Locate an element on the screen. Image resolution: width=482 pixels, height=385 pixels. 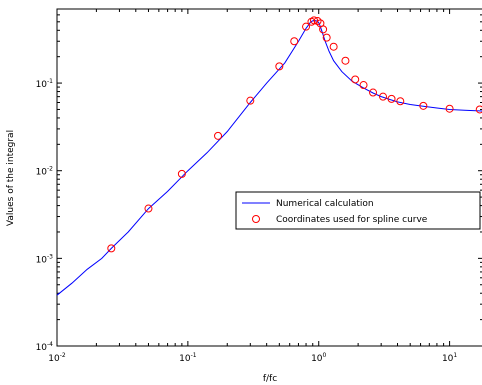
y-tick-label: 10⁻² is located at coordinates (45, 172).